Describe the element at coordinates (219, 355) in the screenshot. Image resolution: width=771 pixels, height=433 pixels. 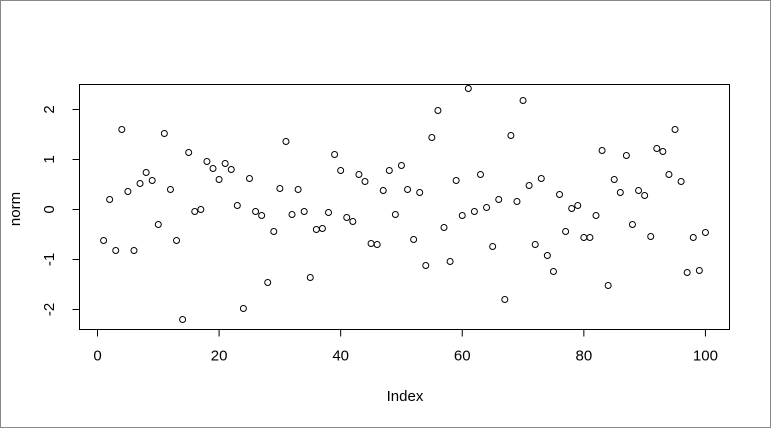
I see `x-tick-label: 20` at that location.